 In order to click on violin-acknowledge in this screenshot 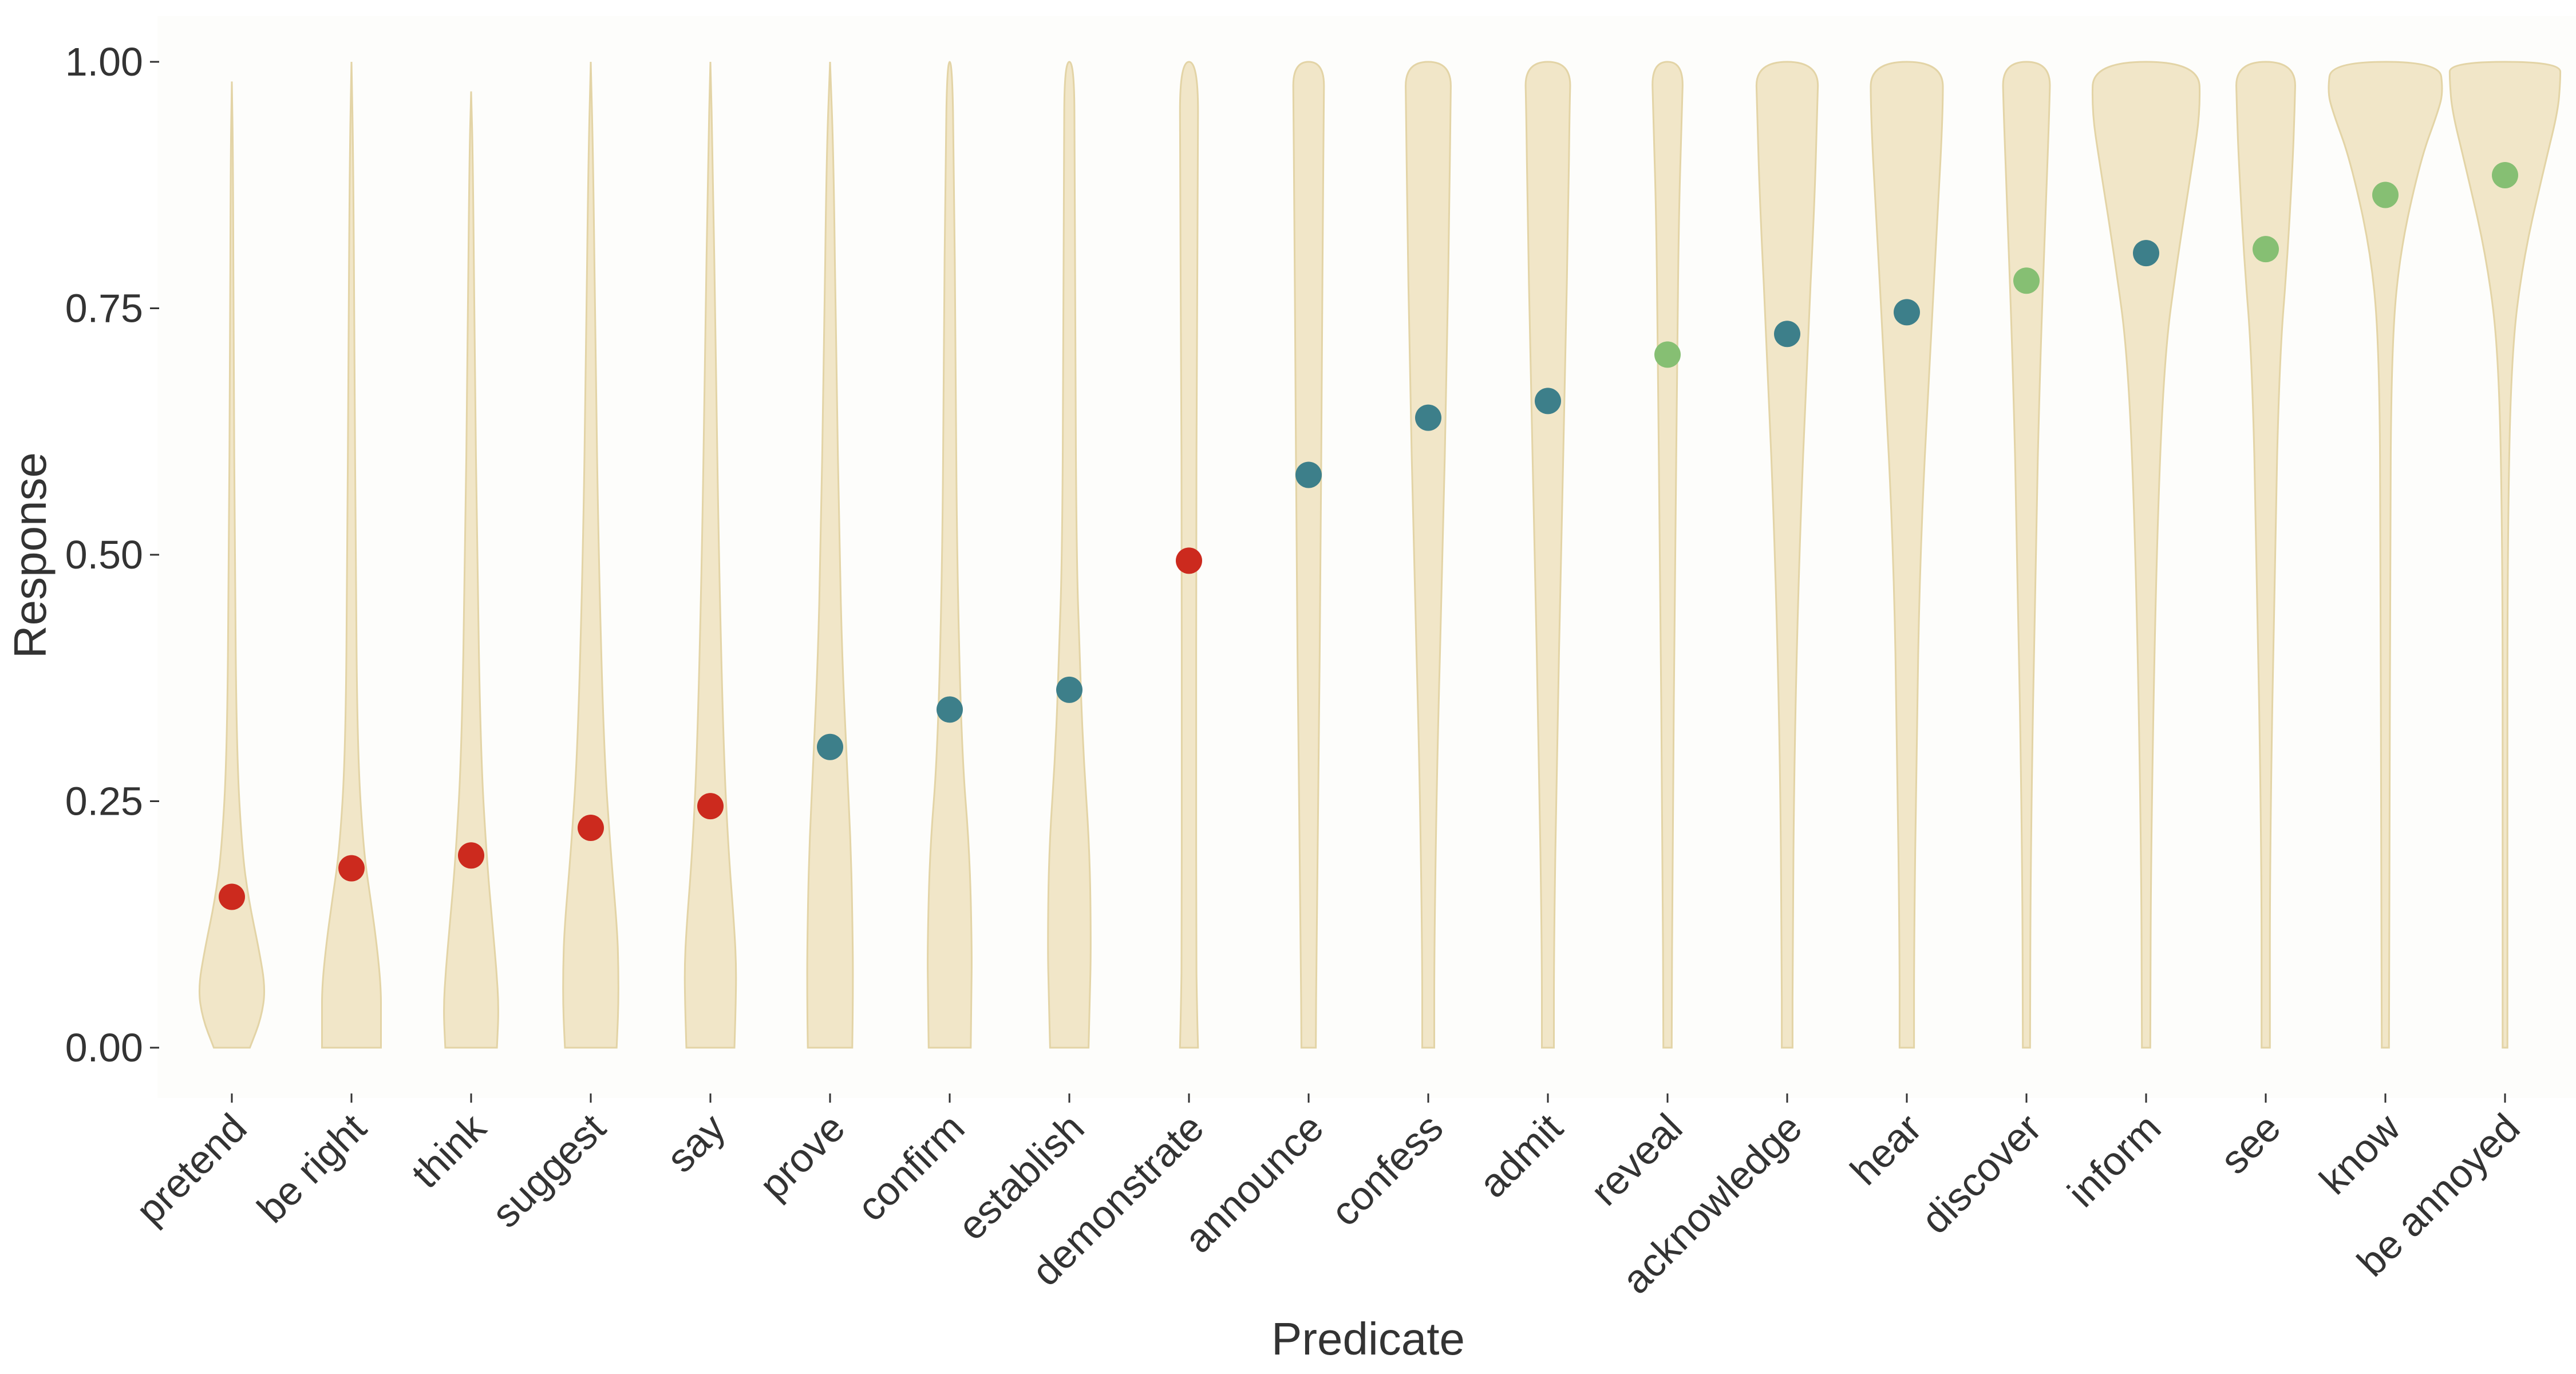, I will do `click(1787, 555)`.